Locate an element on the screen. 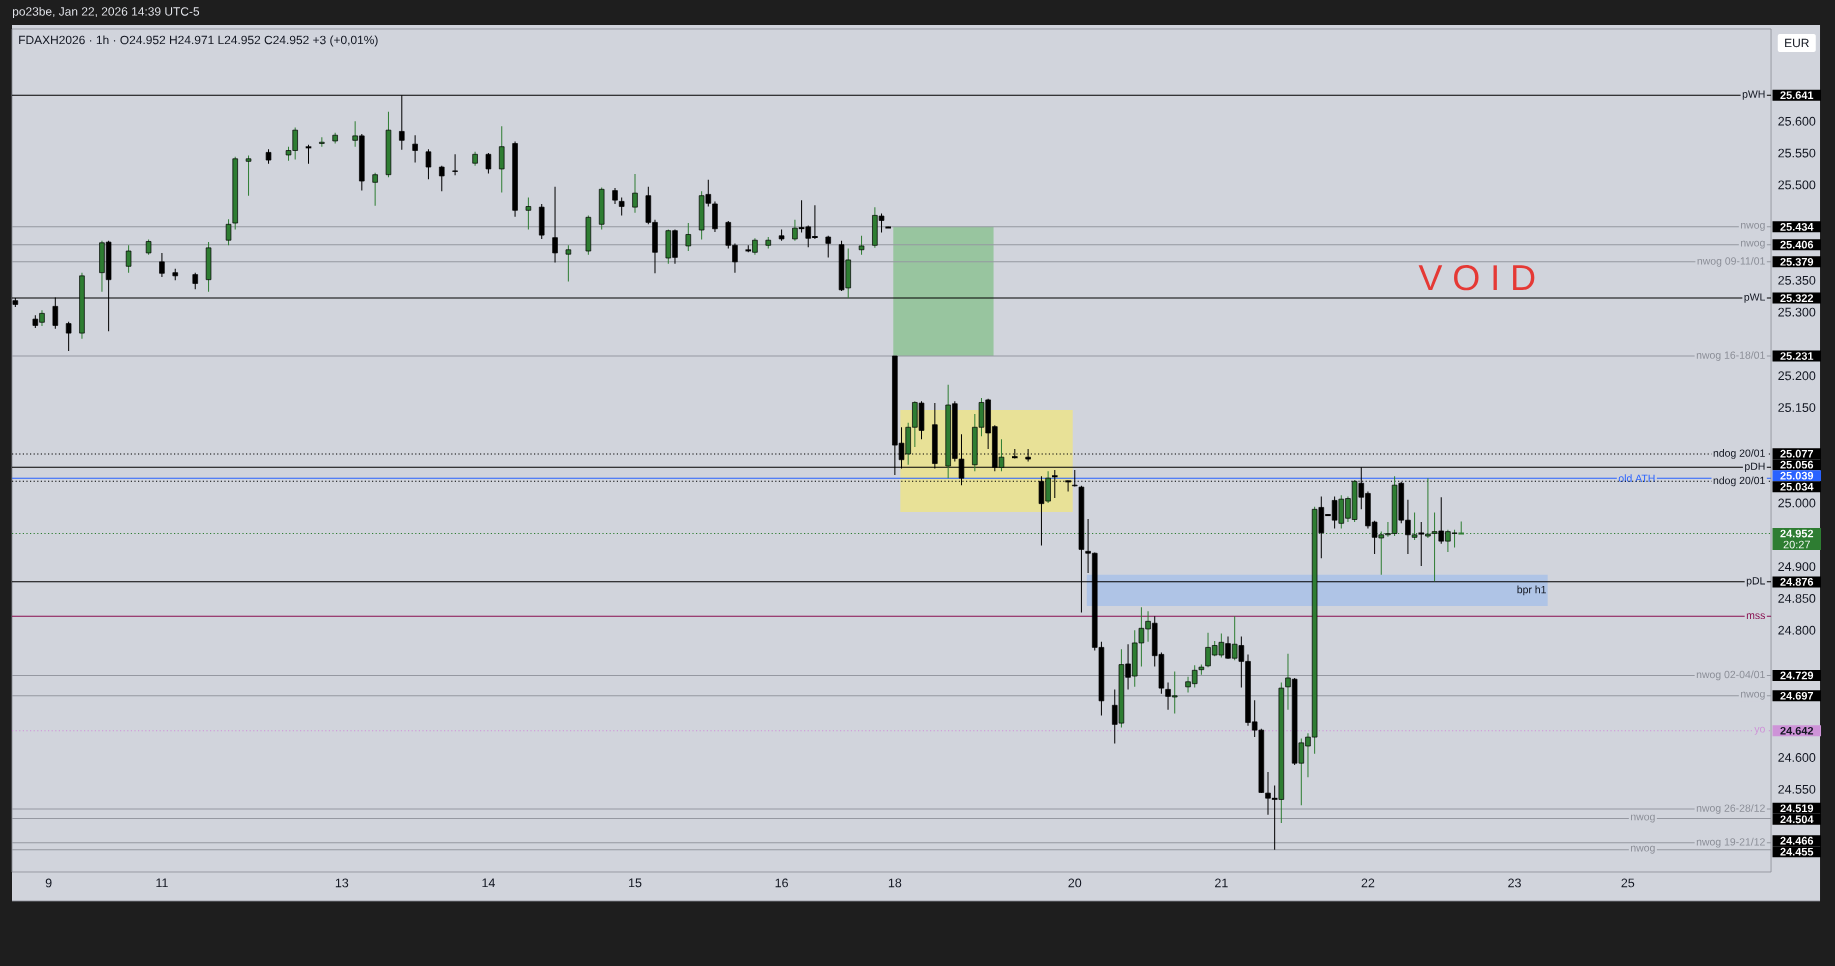  x-tick-label: 11 is located at coordinates (162, 883).